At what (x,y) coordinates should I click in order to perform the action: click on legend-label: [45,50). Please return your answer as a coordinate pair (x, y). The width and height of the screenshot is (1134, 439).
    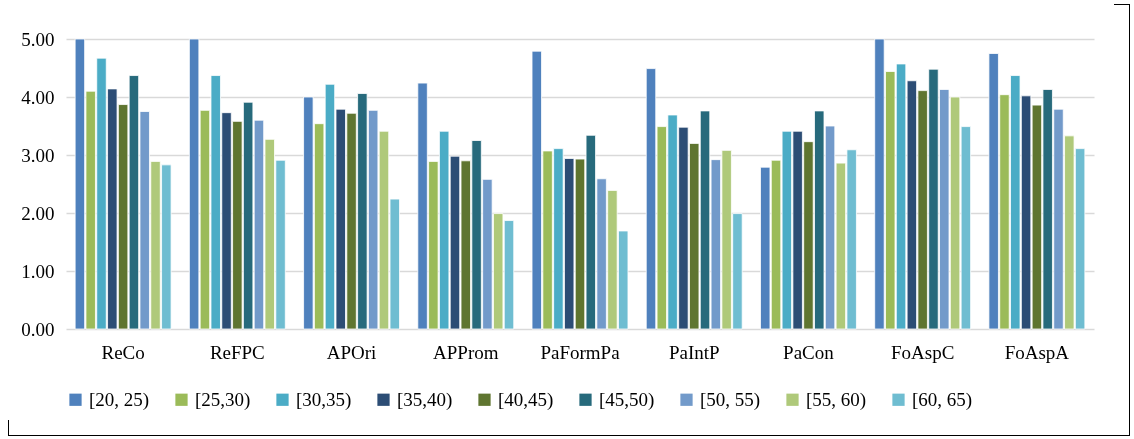
    Looking at the image, I should click on (627, 399).